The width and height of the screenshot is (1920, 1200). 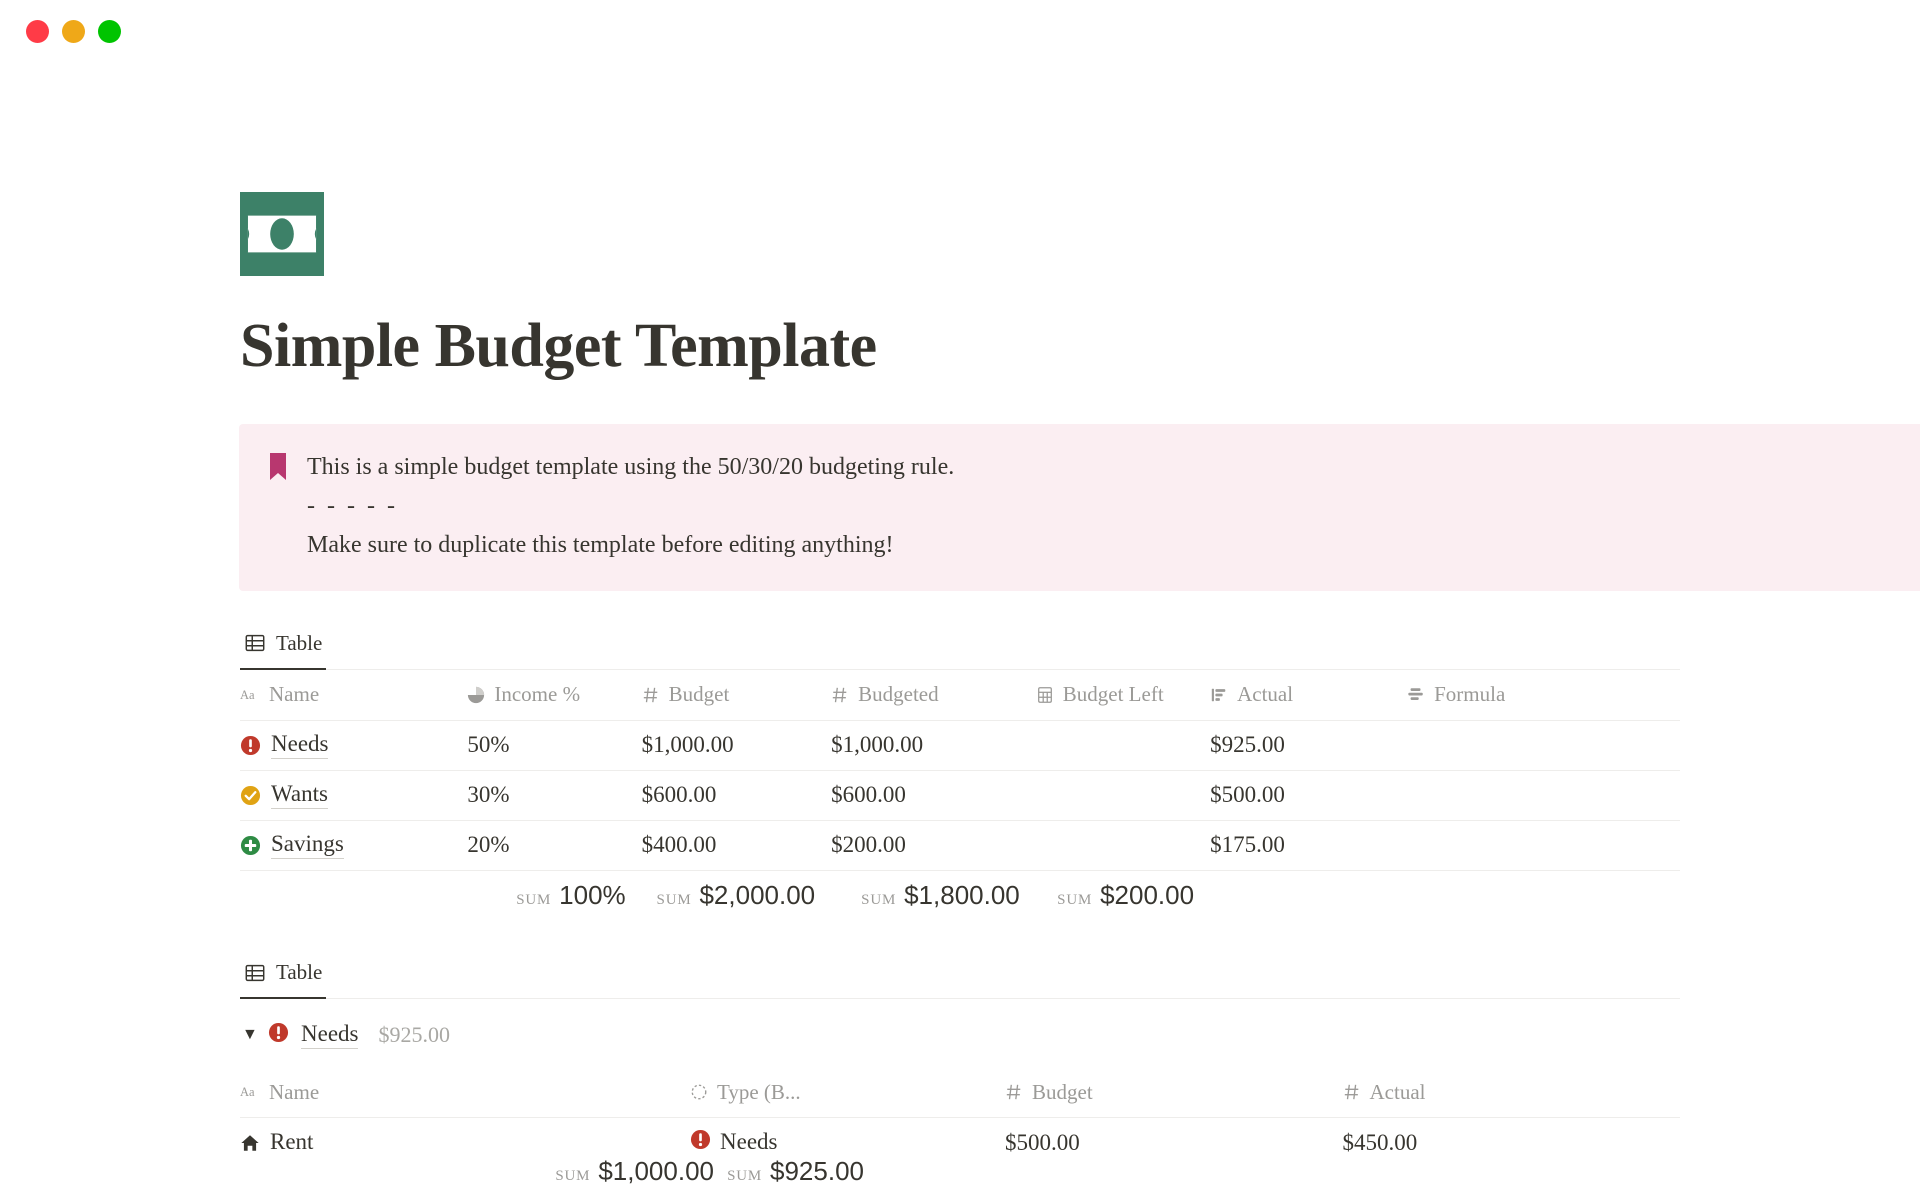 What do you see at coordinates (1397, 1091) in the screenshot?
I see `column-label: Actual` at bounding box center [1397, 1091].